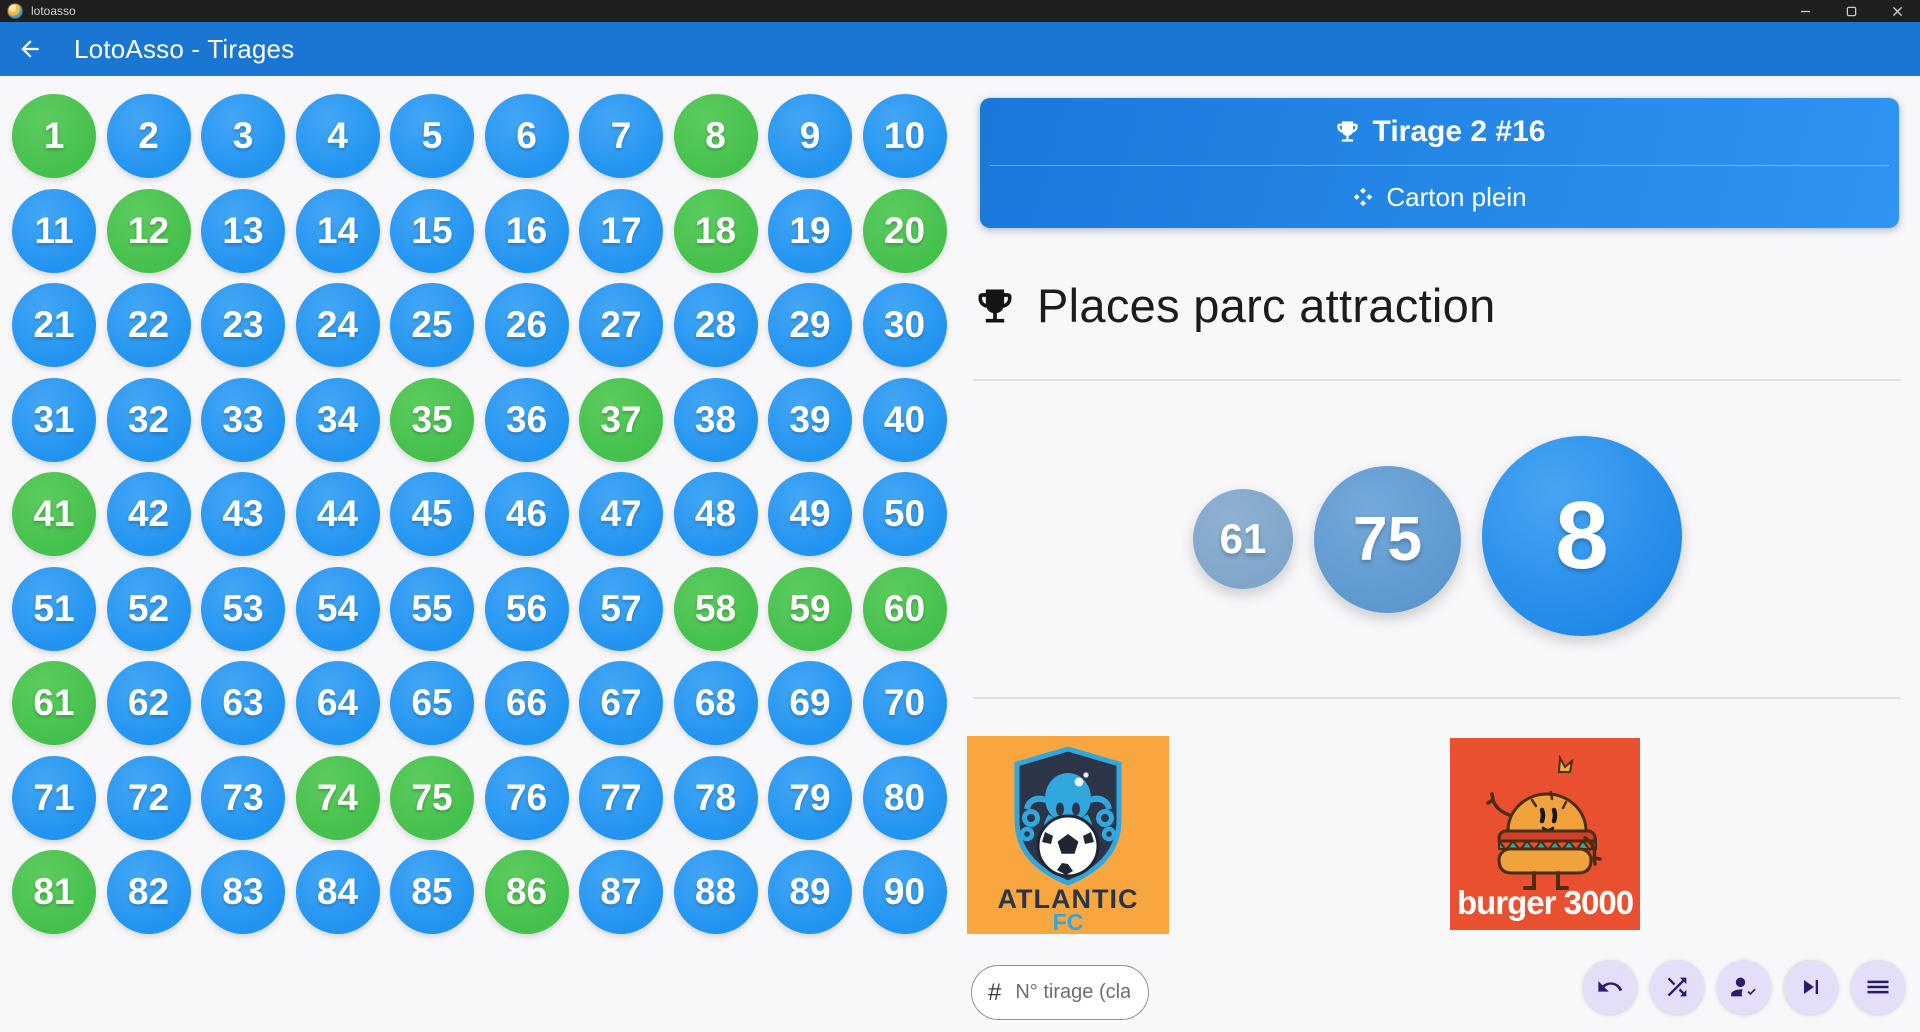 Image resolution: width=1920 pixels, height=1032 pixels. What do you see at coordinates (337, 797) in the screenshot?
I see `ball-74: 74` at bounding box center [337, 797].